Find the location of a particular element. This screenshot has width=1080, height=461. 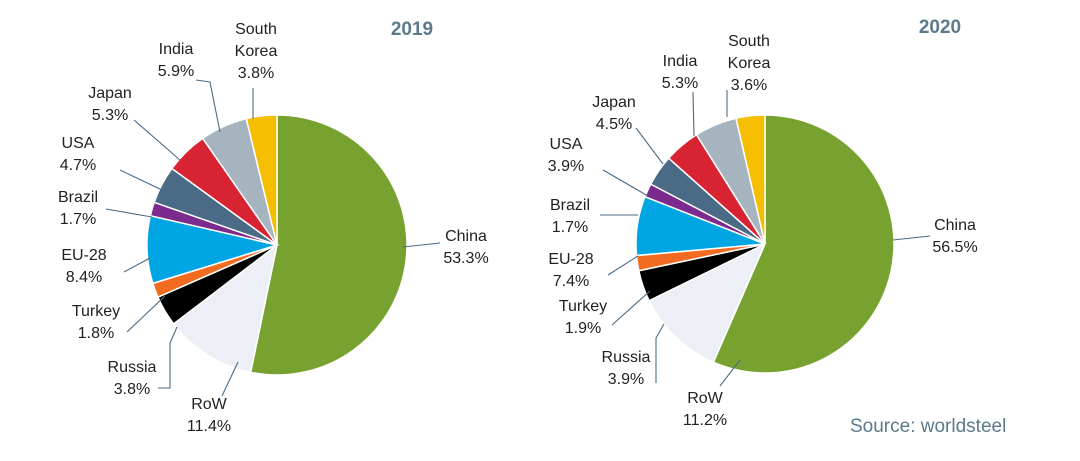

chart-title-2019: 2019 is located at coordinates (412, 29).